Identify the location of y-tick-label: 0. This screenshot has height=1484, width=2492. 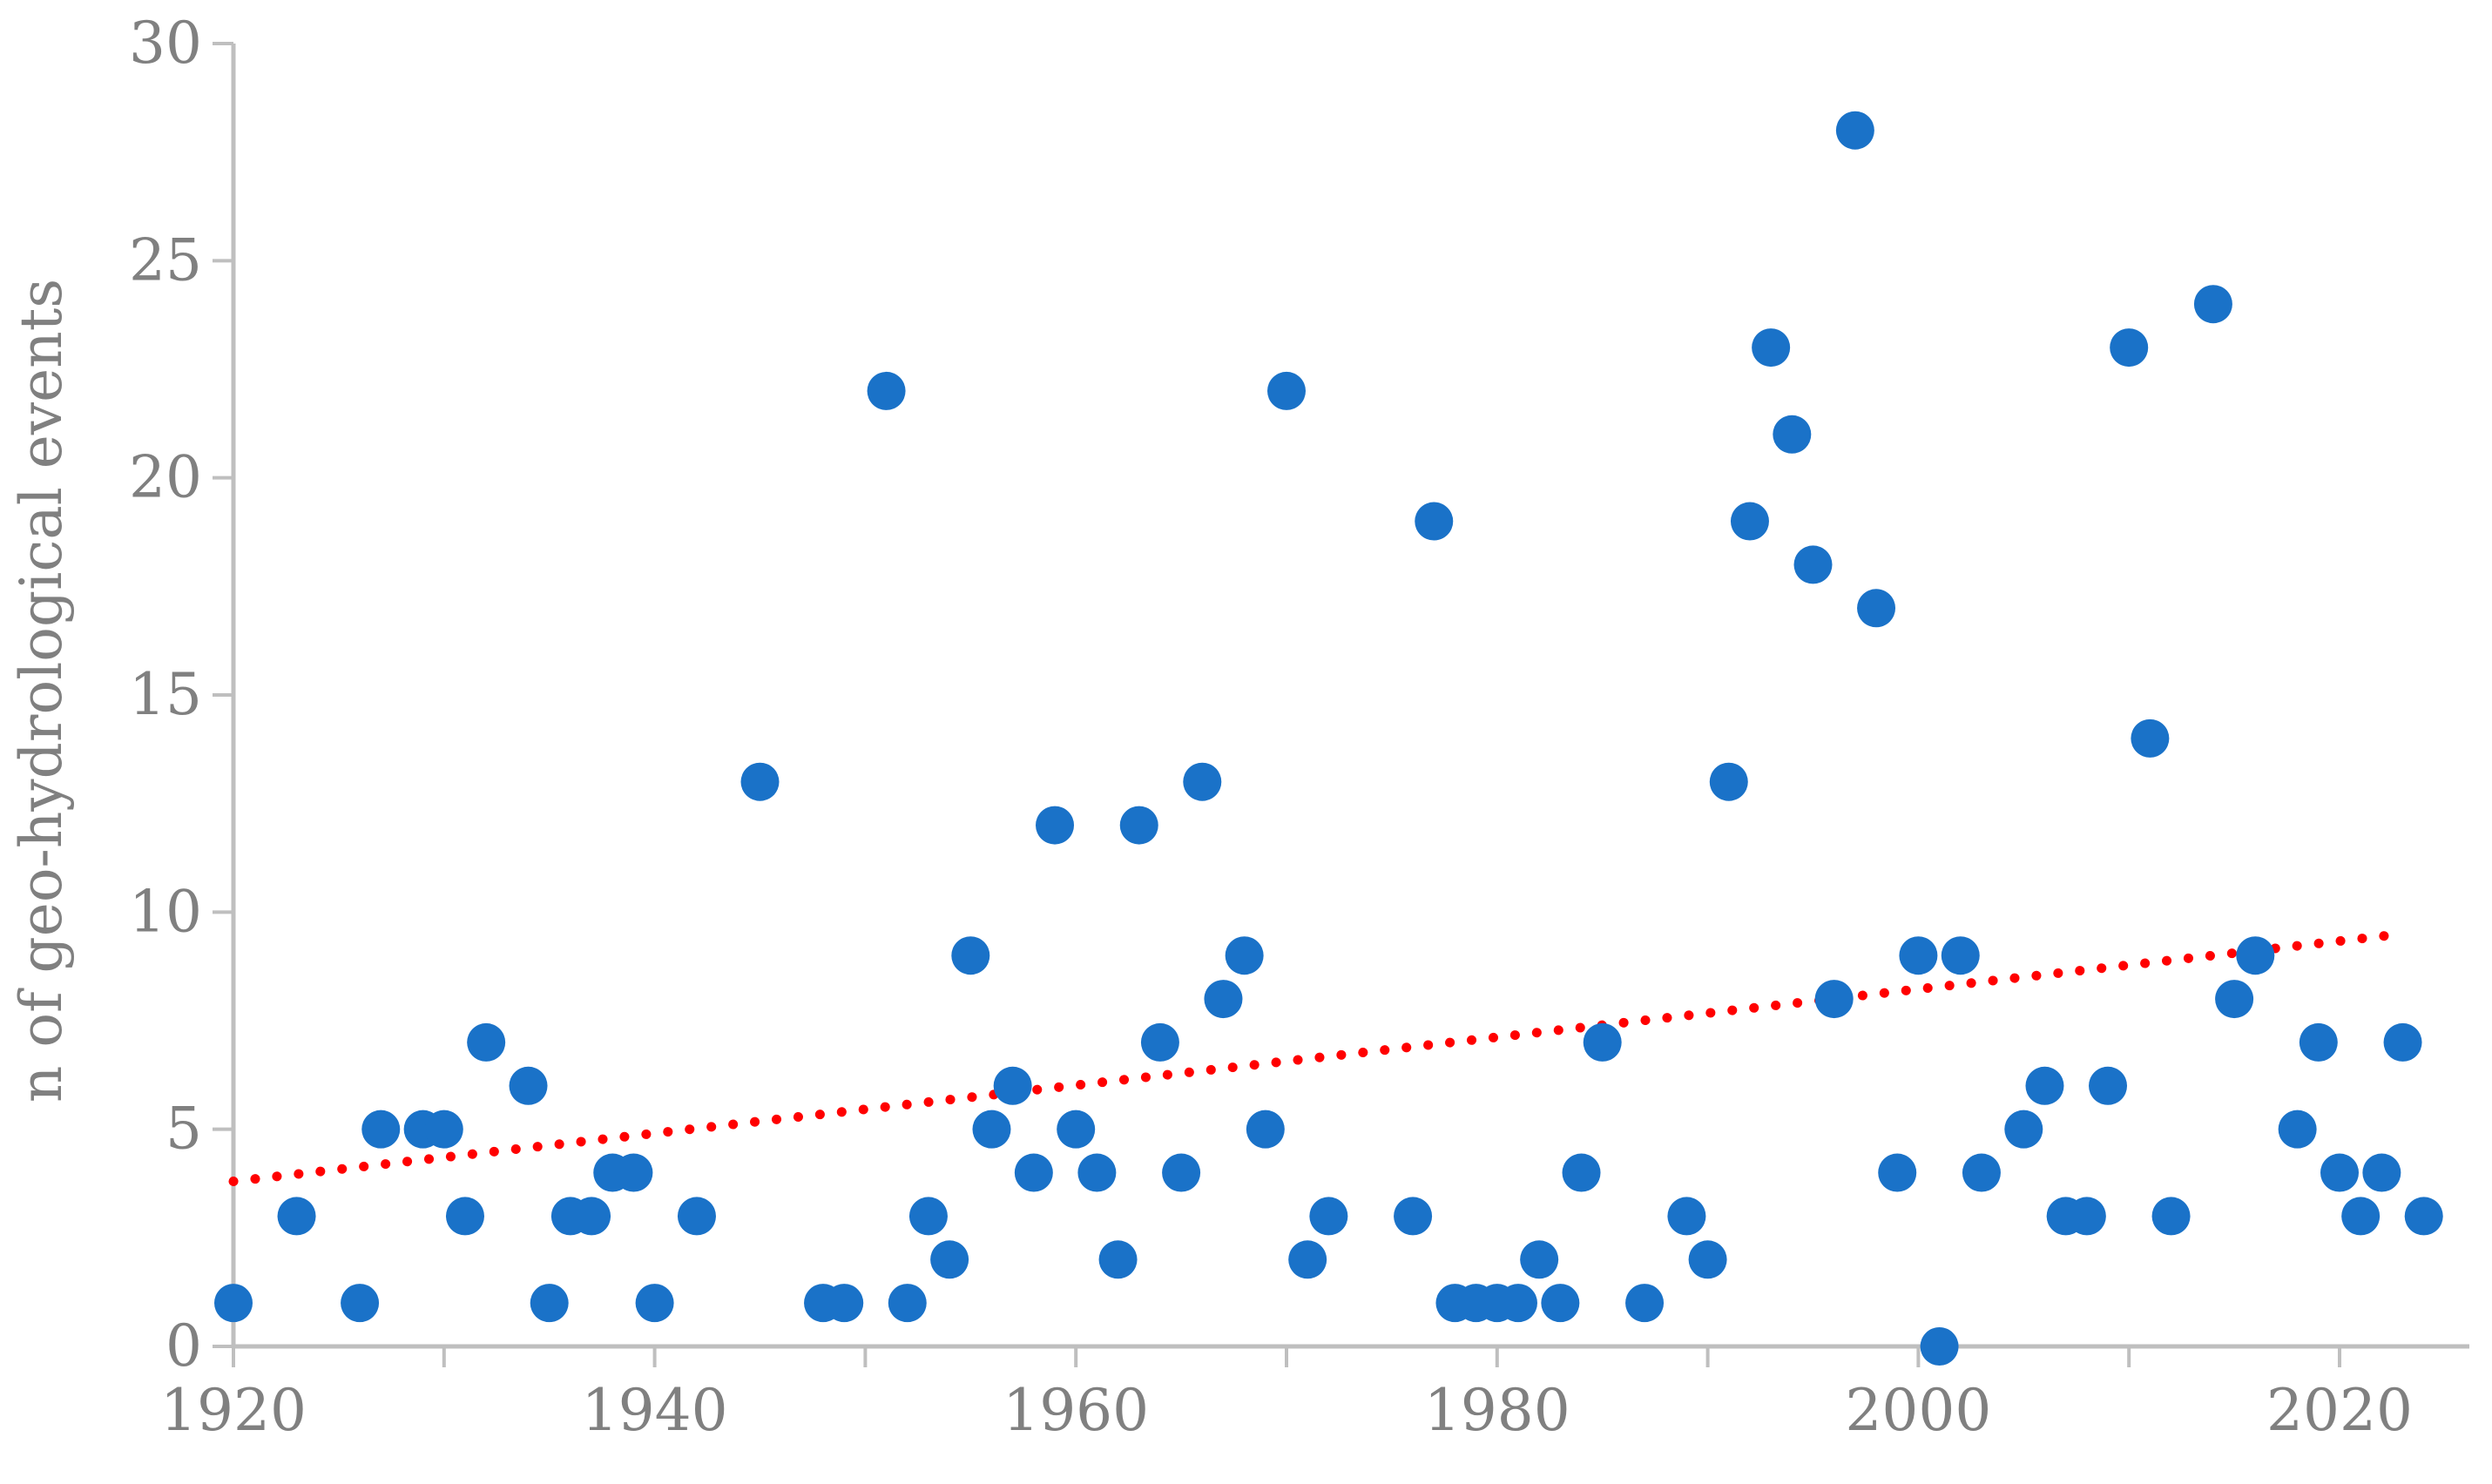
(183, 1346).